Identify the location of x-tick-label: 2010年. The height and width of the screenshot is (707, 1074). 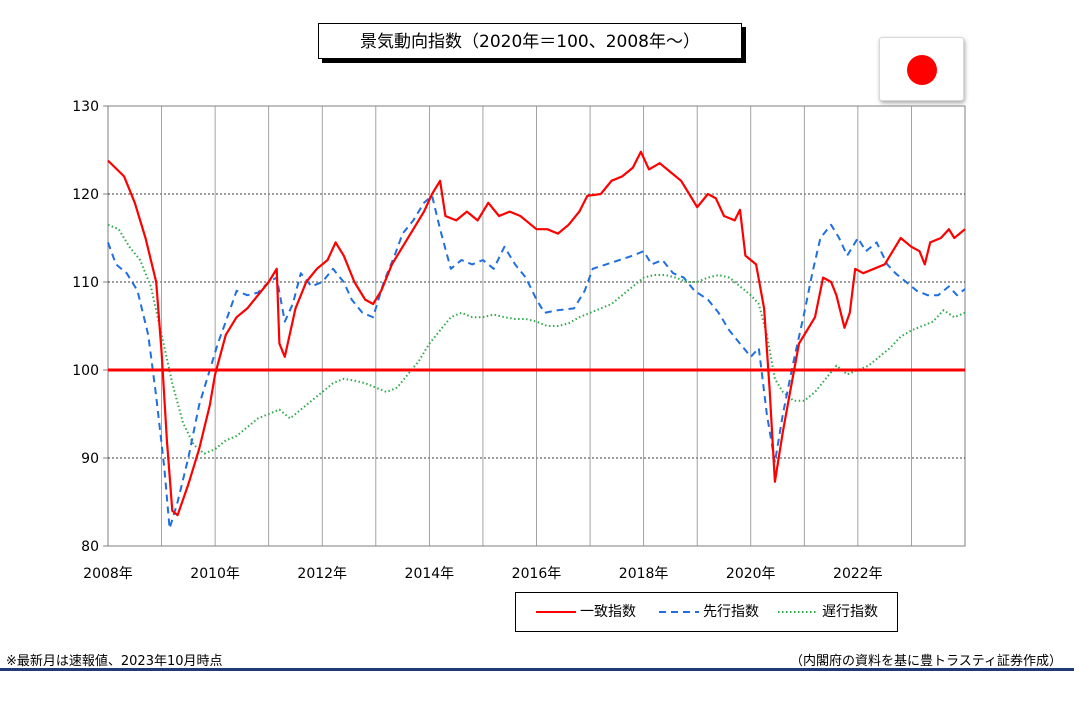
(215, 574).